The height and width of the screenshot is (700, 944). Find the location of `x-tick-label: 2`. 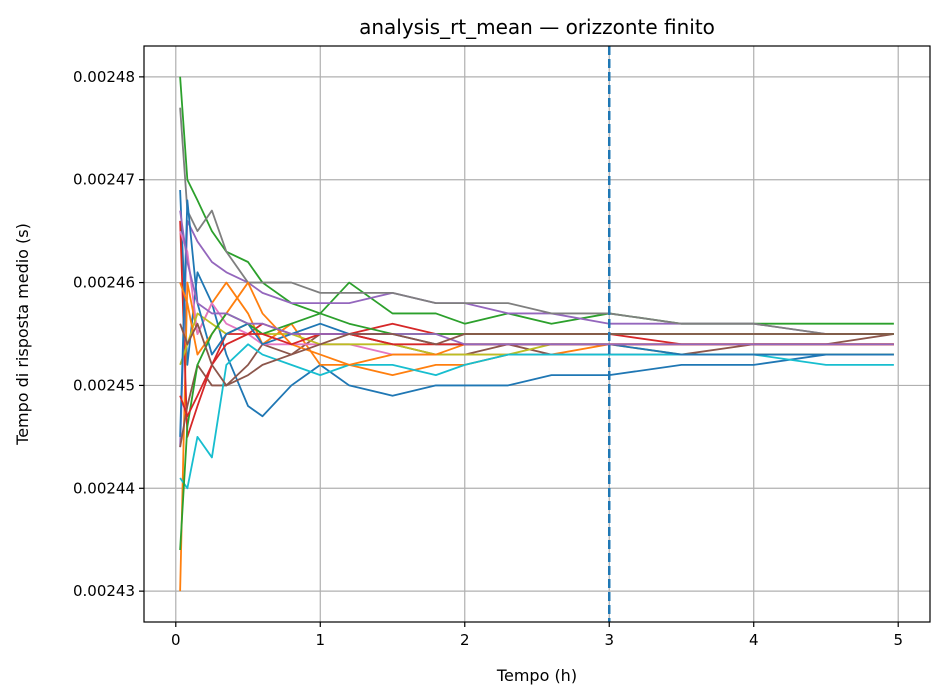

x-tick-label: 2 is located at coordinates (465, 640).